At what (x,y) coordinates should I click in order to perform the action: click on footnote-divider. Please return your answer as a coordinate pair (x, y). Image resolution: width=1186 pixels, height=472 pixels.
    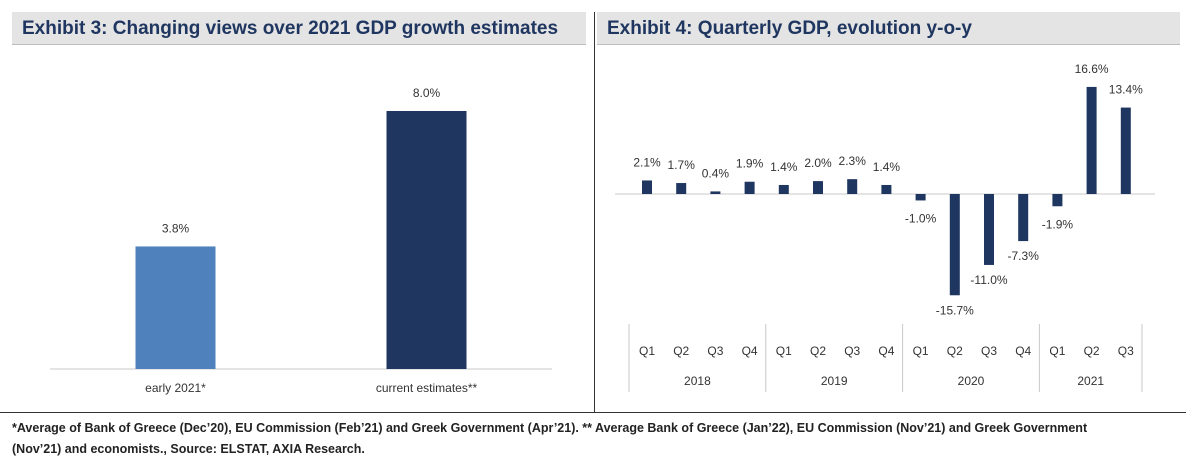
    Looking at the image, I should click on (593, 412).